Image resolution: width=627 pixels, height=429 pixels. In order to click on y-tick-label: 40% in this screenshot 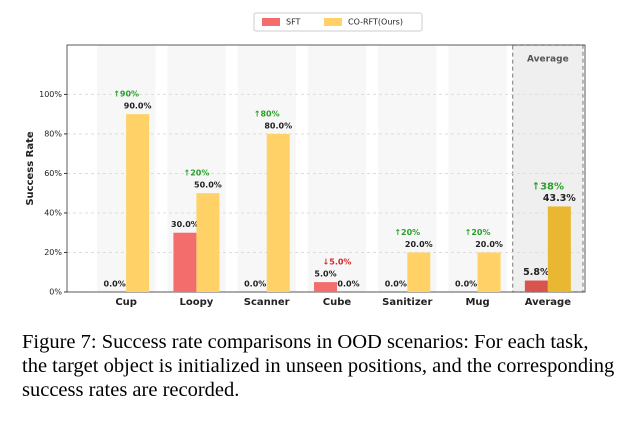, I will do `click(53, 212)`.